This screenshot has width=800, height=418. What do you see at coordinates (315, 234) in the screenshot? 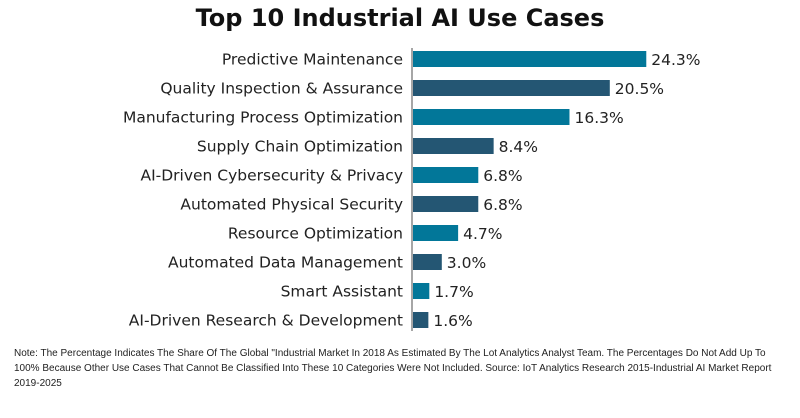
I see `category-label: Resource Optimization` at bounding box center [315, 234].